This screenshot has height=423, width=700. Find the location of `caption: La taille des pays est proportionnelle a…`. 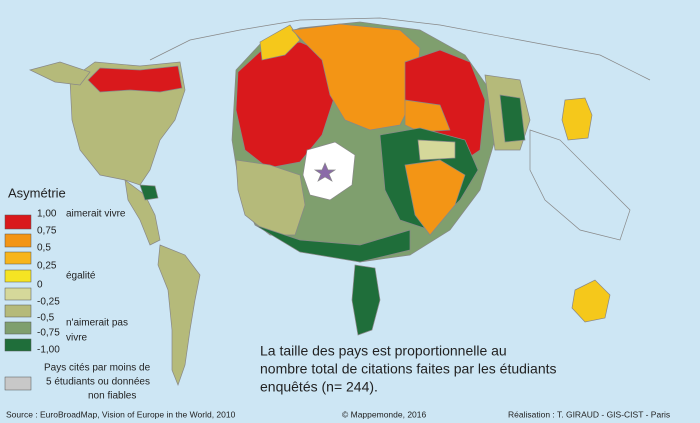

caption: La taille des pays est proportionnelle a… is located at coordinates (383, 351).